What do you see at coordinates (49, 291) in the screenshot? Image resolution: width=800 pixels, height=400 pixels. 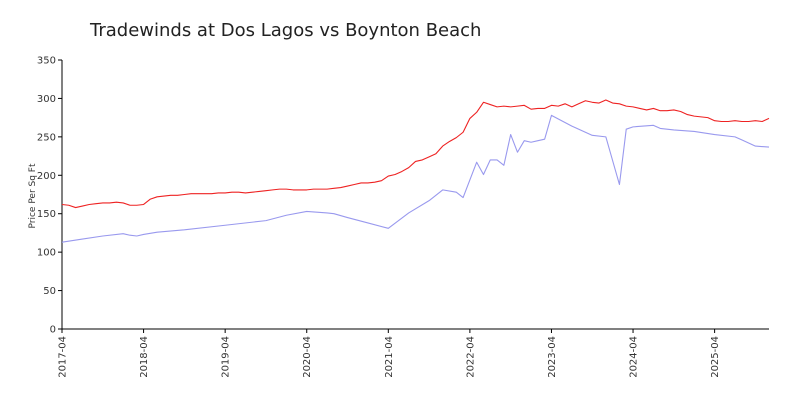 I see `y-tick-label: 50` at bounding box center [49, 291].